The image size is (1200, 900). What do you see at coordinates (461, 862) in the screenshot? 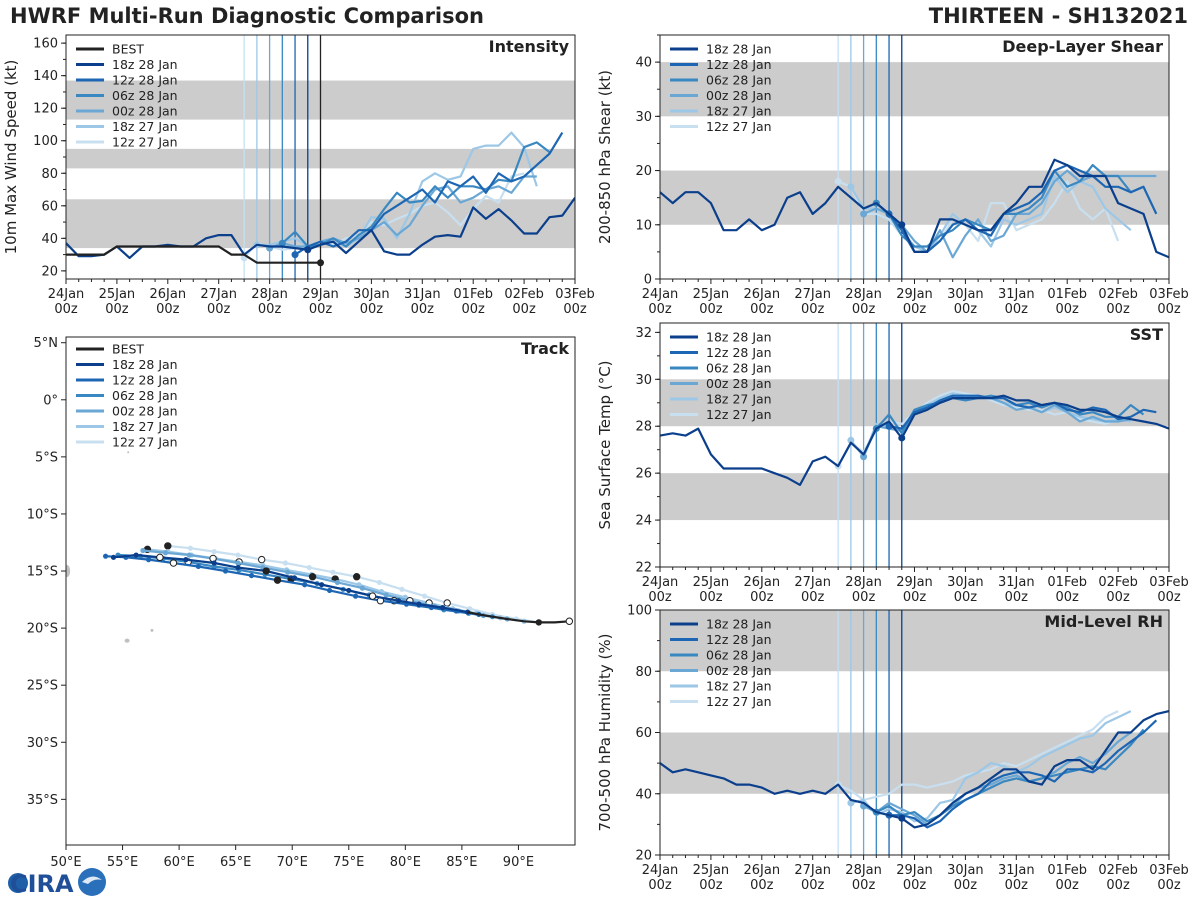
I see `x-tick-label: 85°E` at bounding box center [461, 862].